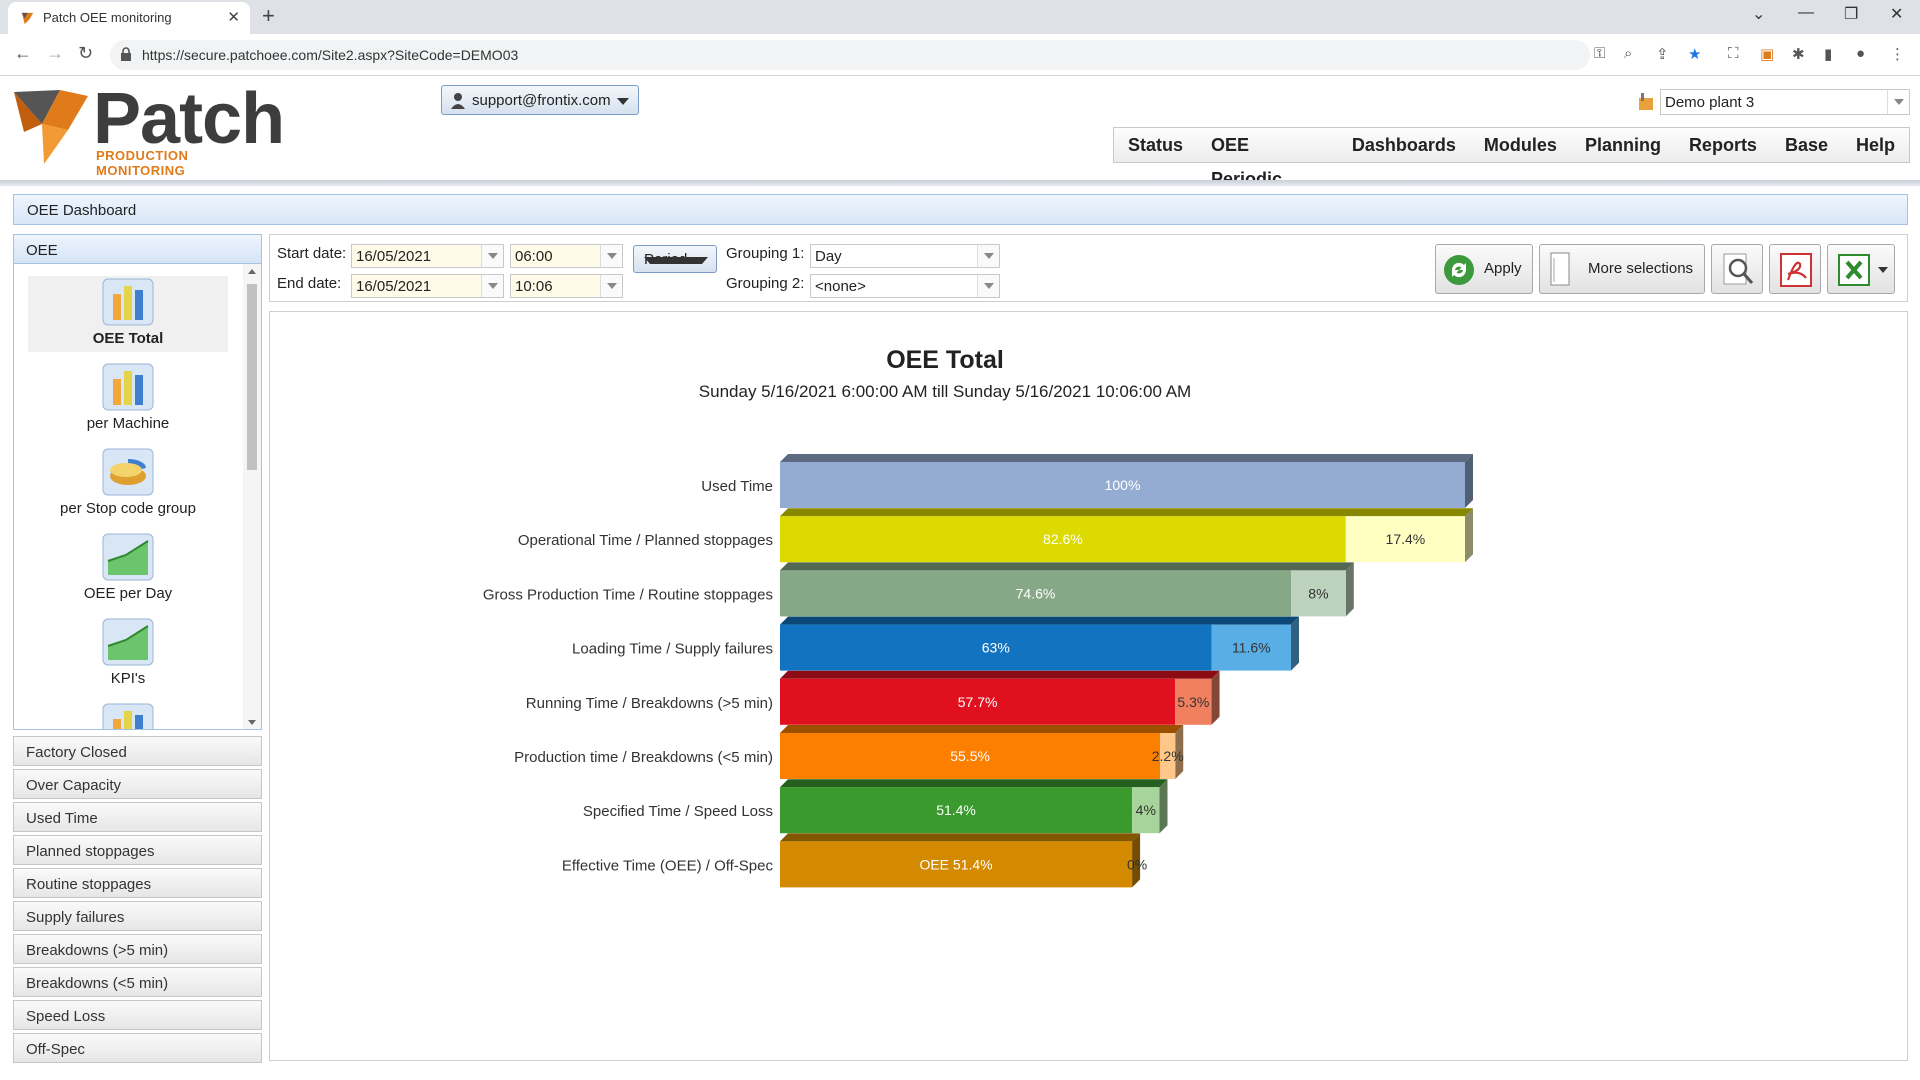 The height and width of the screenshot is (1080, 1920). Describe the element at coordinates (1785, 102) in the screenshot. I see `plant-dropdown: Demo plant 3` at that location.